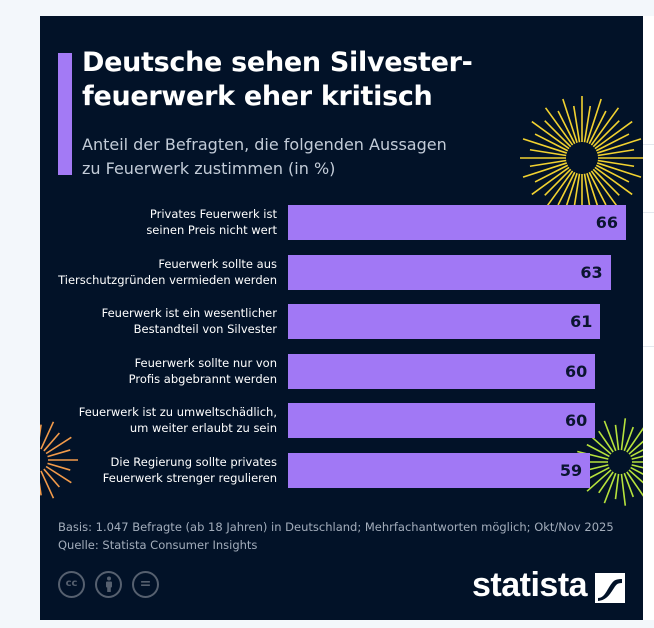  What do you see at coordinates (457, 222) in the screenshot?
I see `bar: 66` at bounding box center [457, 222].